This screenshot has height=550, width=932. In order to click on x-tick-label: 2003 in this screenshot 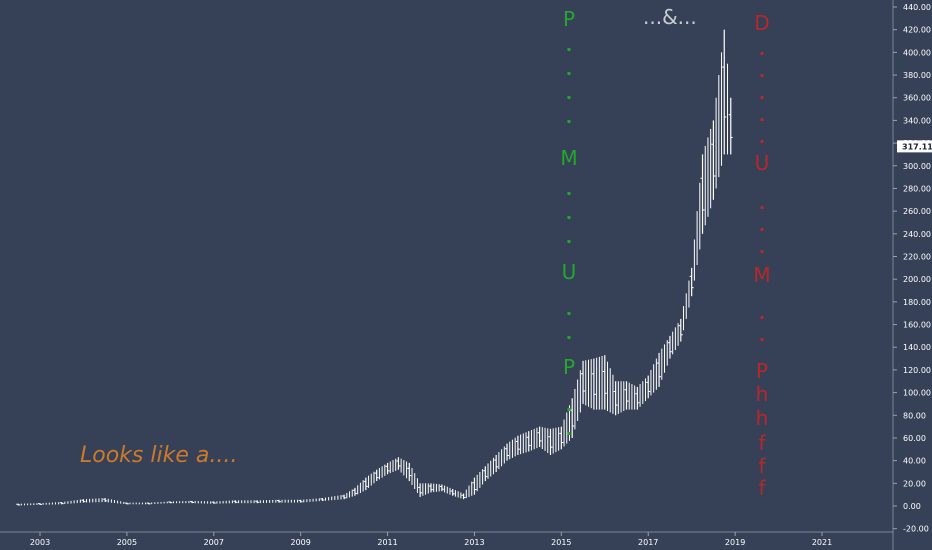, I will do `click(40, 542)`.